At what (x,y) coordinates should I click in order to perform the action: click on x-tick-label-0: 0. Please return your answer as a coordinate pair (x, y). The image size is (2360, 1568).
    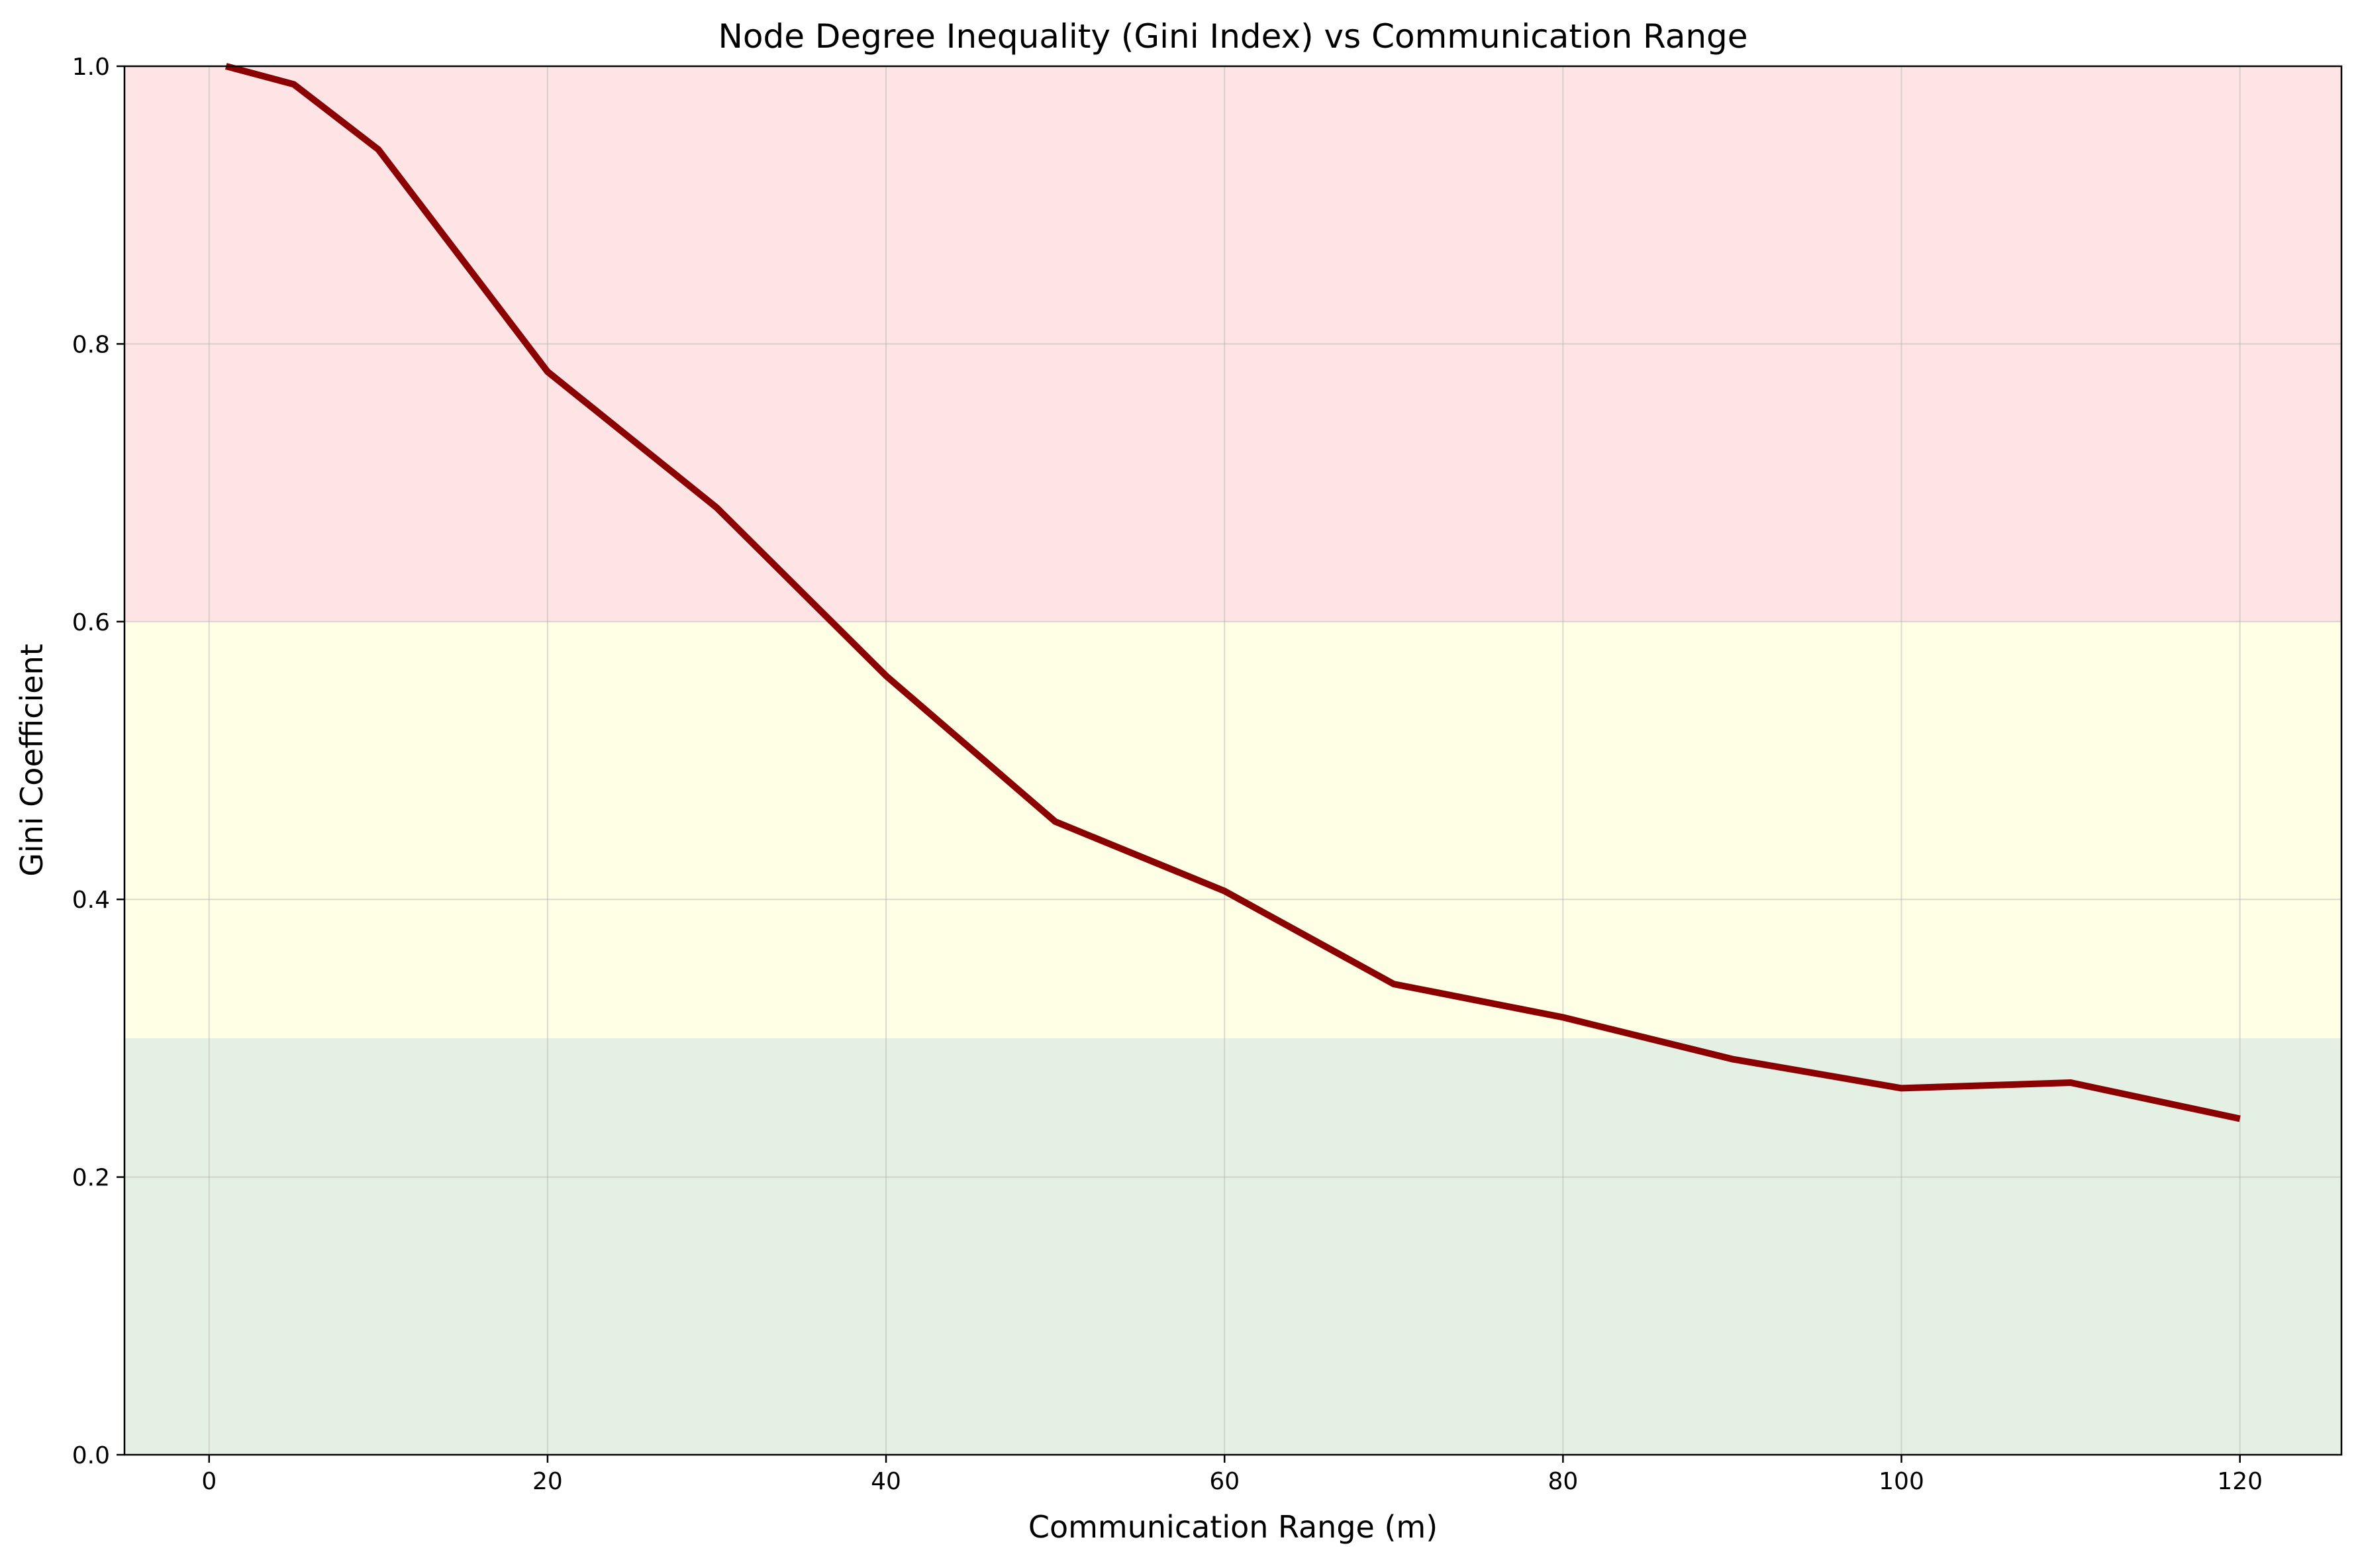
    Looking at the image, I should click on (209, 1481).